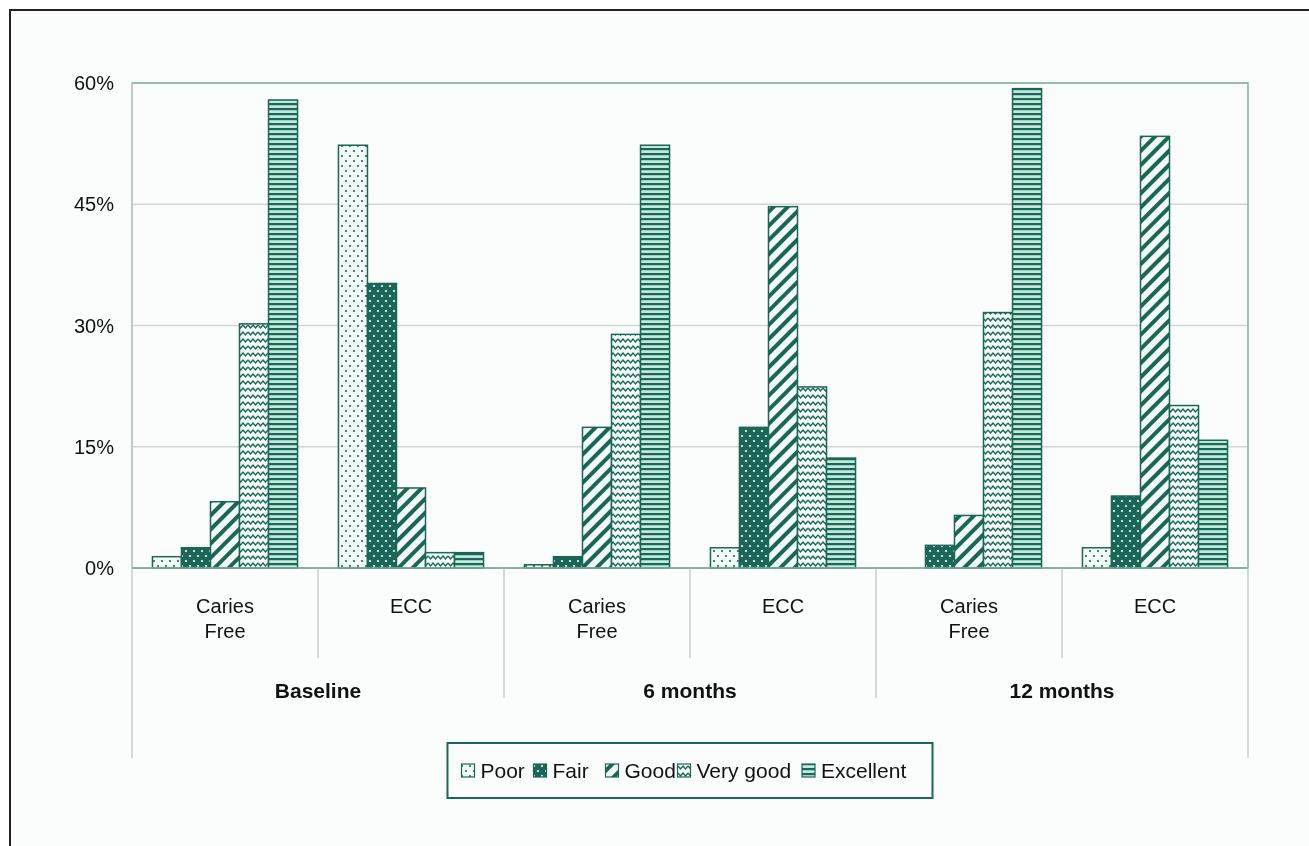 This screenshot has width=1309, height=846. Describe the element at coordinates (100, 568) in the screenshot. I see `y-tick-label: 0%` at that location.